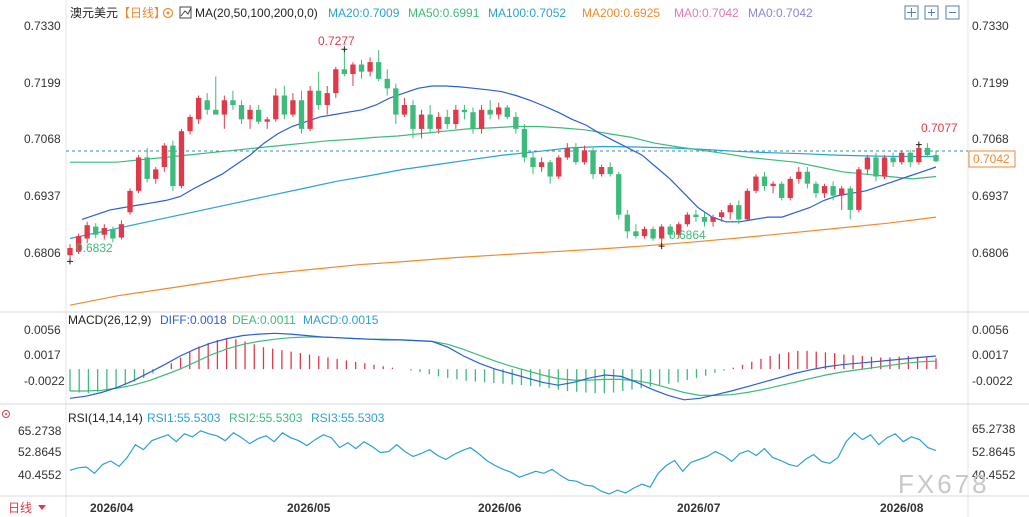 The height and width of the screenshot is (517, 1029). I want to click on ma0-value-2: MA0:0.7042, so click(780, 13).